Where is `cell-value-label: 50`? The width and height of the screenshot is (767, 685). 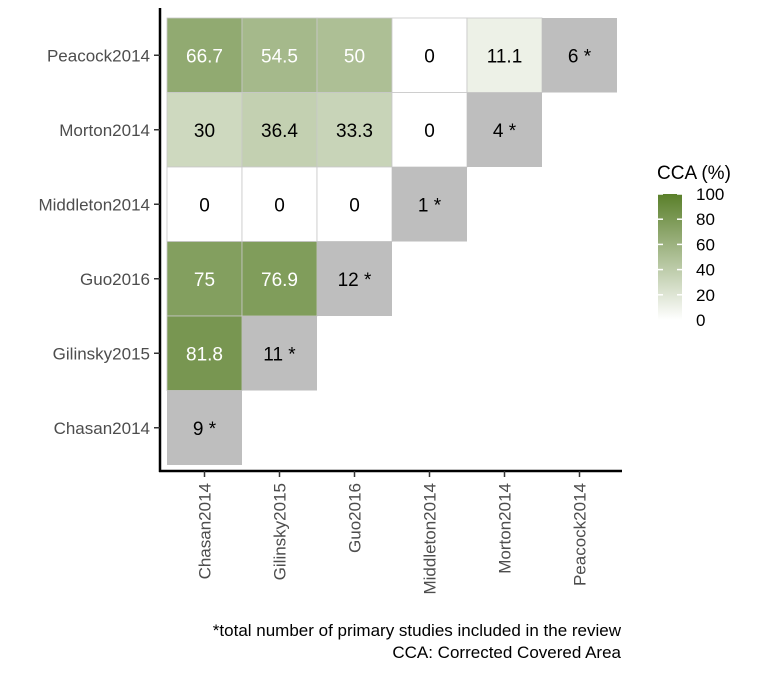 cell-value-label: 50 is located at coordinates (354, 56).